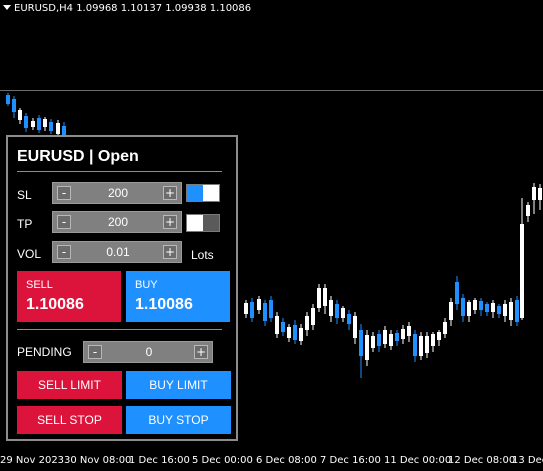 The image size is (543, 471). What do you see at coordinates (201, 352) in the screenshot?
I see `pending-increment-button: +` at bounding box center [201, 352].